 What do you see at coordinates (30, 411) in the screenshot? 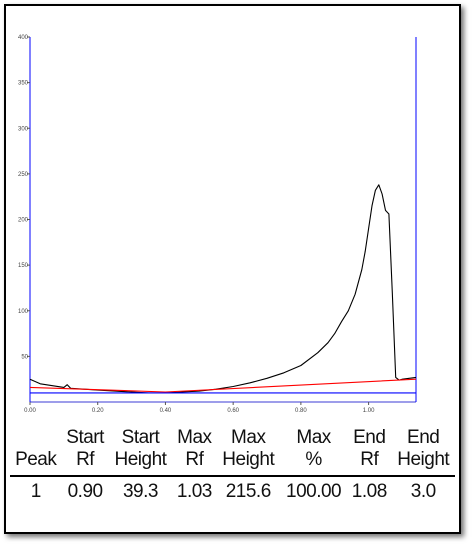
I see `x-tick-label: 0.00` at bounding box center [30, 411].